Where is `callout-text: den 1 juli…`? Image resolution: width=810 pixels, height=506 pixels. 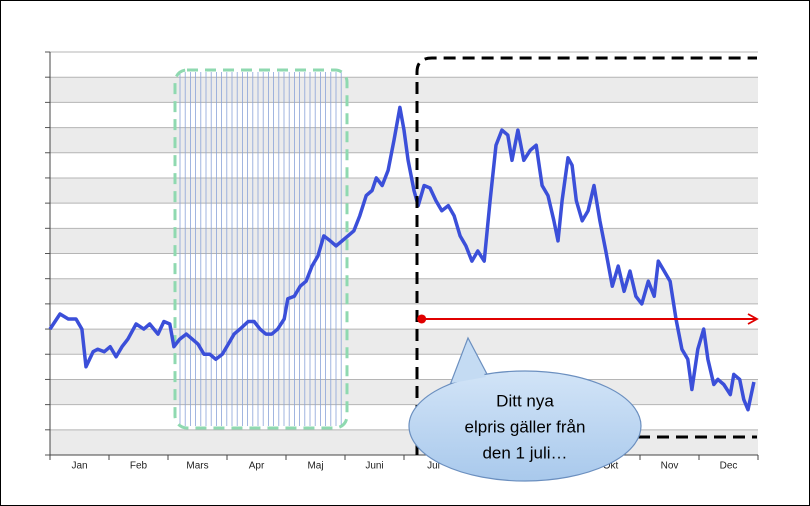
callout-text: den 1 juli… is located at coordinates (524, 452).